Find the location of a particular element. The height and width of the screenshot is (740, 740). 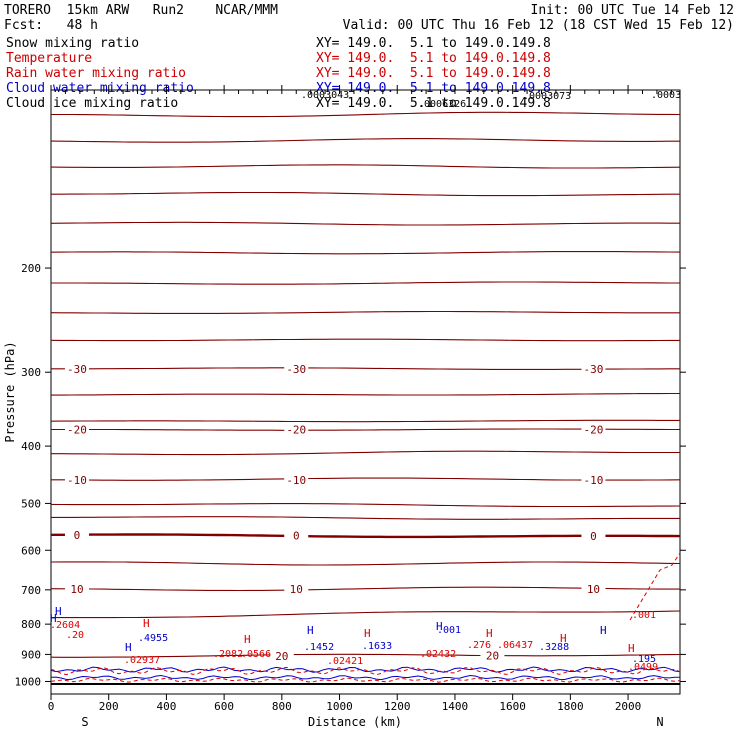

y-tick-label: 600 is located at coordinates (31, 550).